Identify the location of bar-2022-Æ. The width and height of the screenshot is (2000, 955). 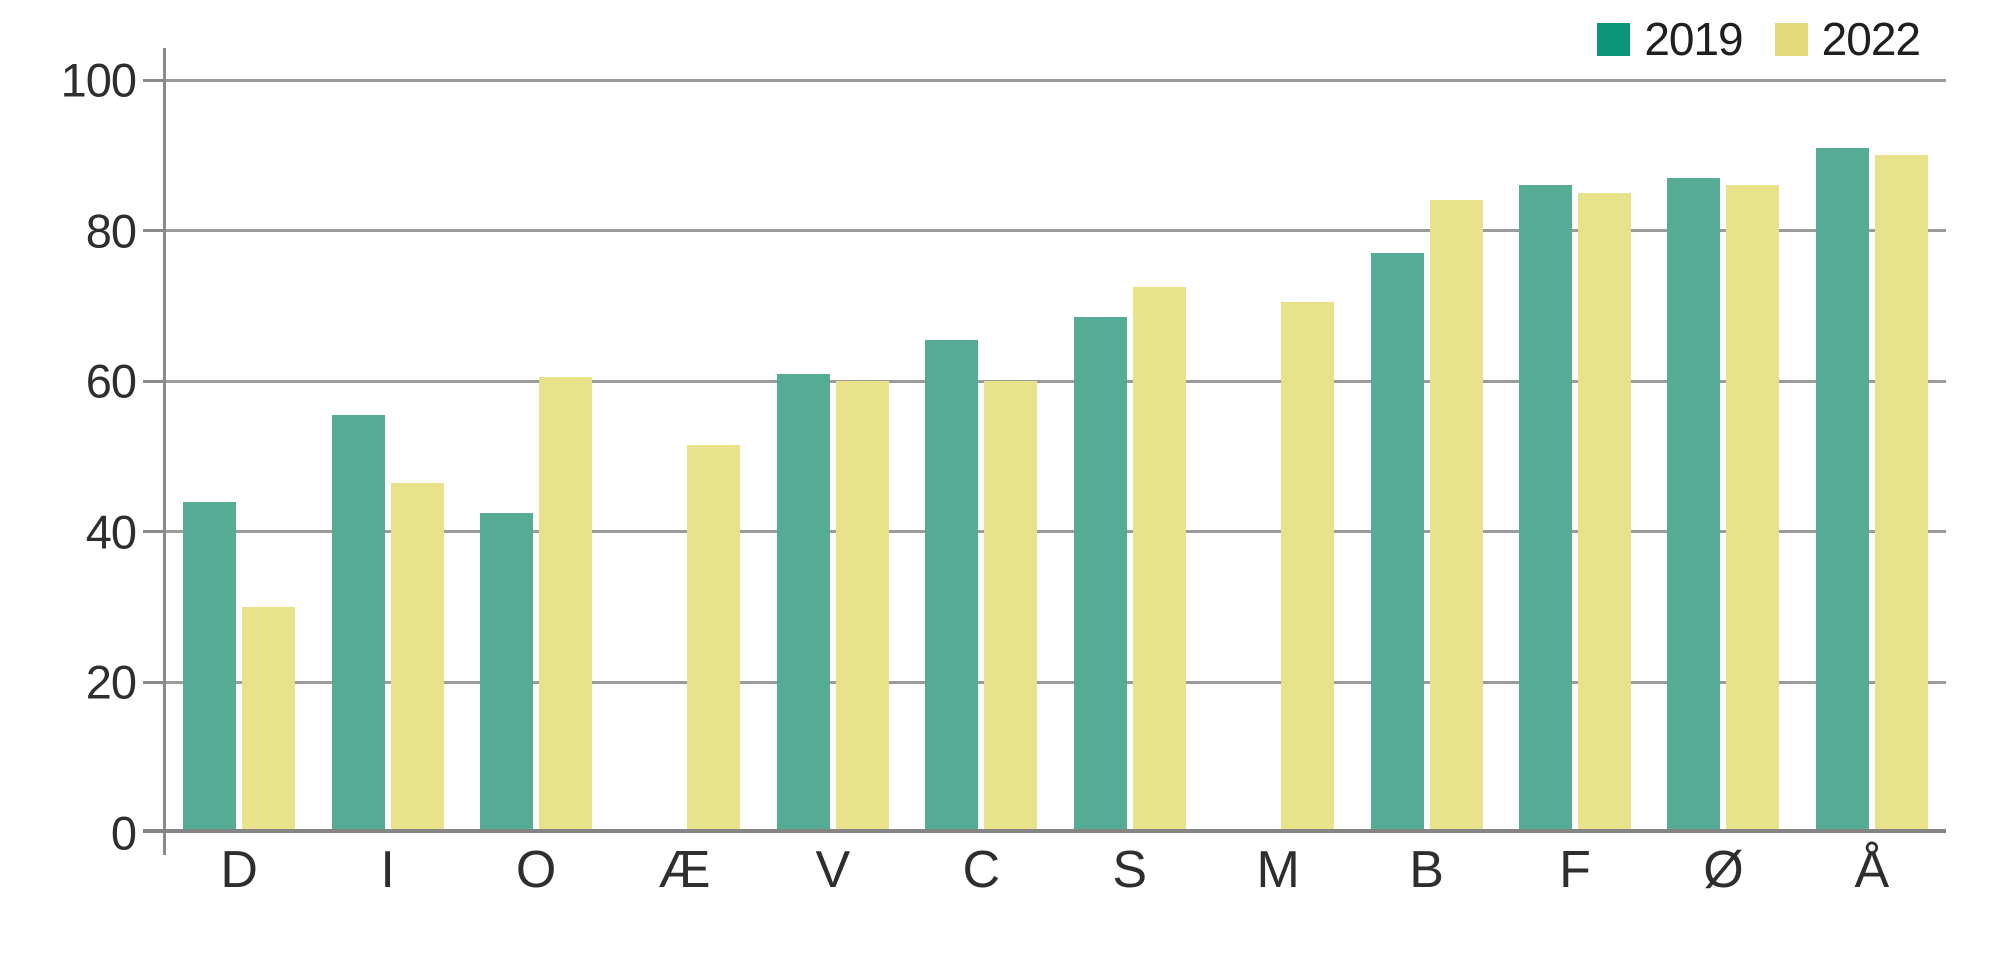
(714, 639).